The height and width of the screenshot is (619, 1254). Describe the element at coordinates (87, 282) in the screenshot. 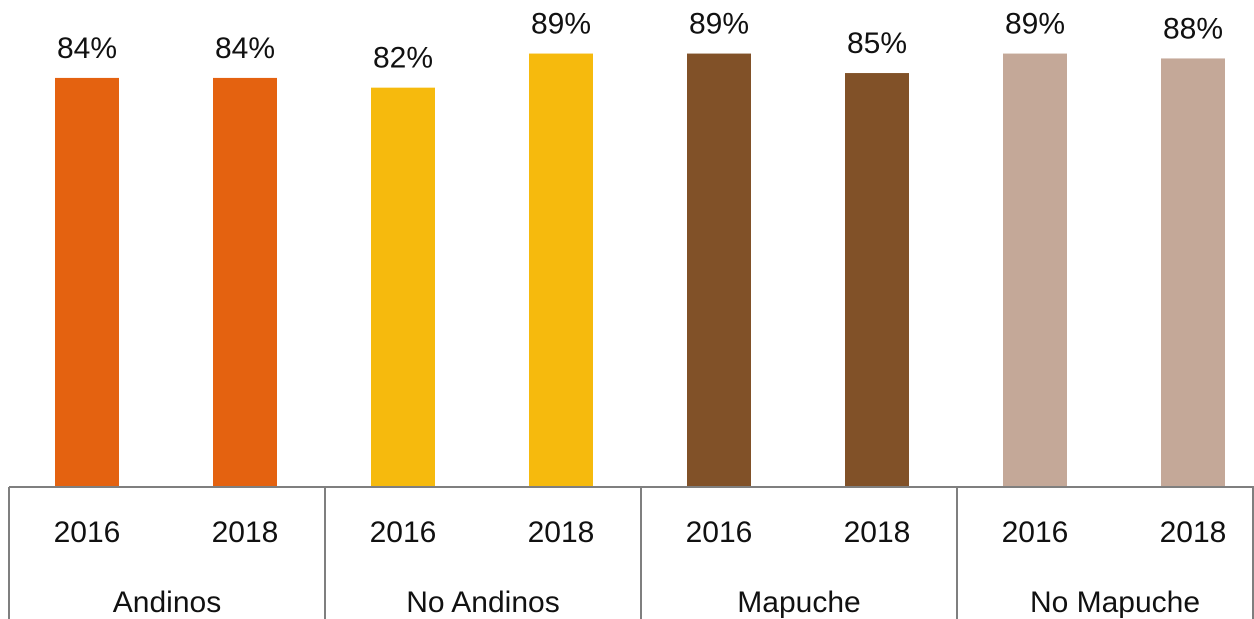

I see `bar-andinos-2016` at that location.